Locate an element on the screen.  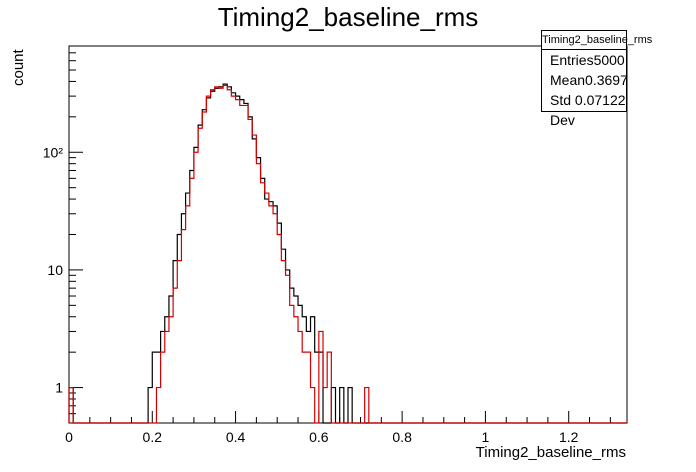
x-tick-label: 0 is located at coordinates (69, 437).